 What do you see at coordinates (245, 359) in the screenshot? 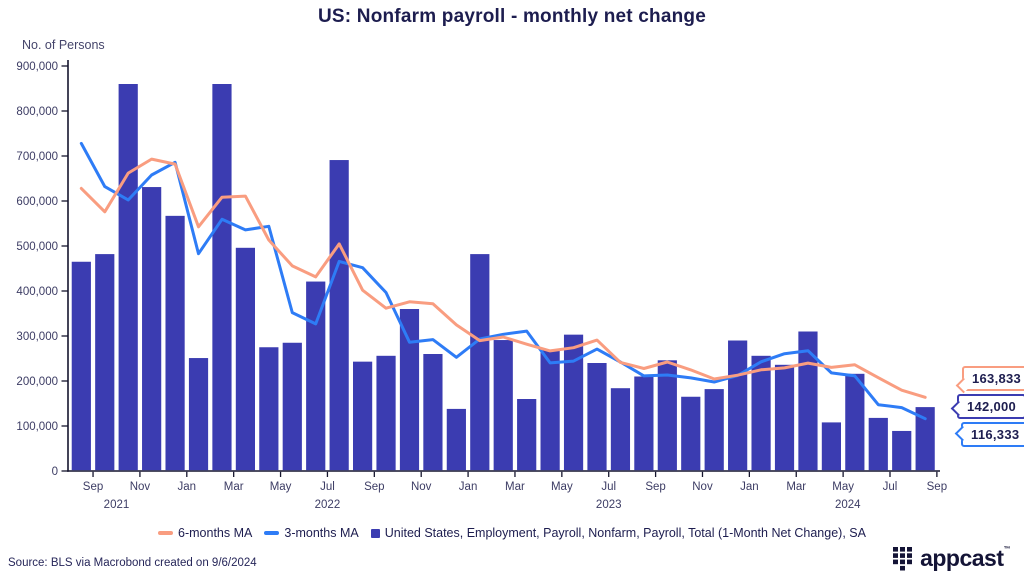
I see `bar-Mar-2022` at bounding box center [245, 359].